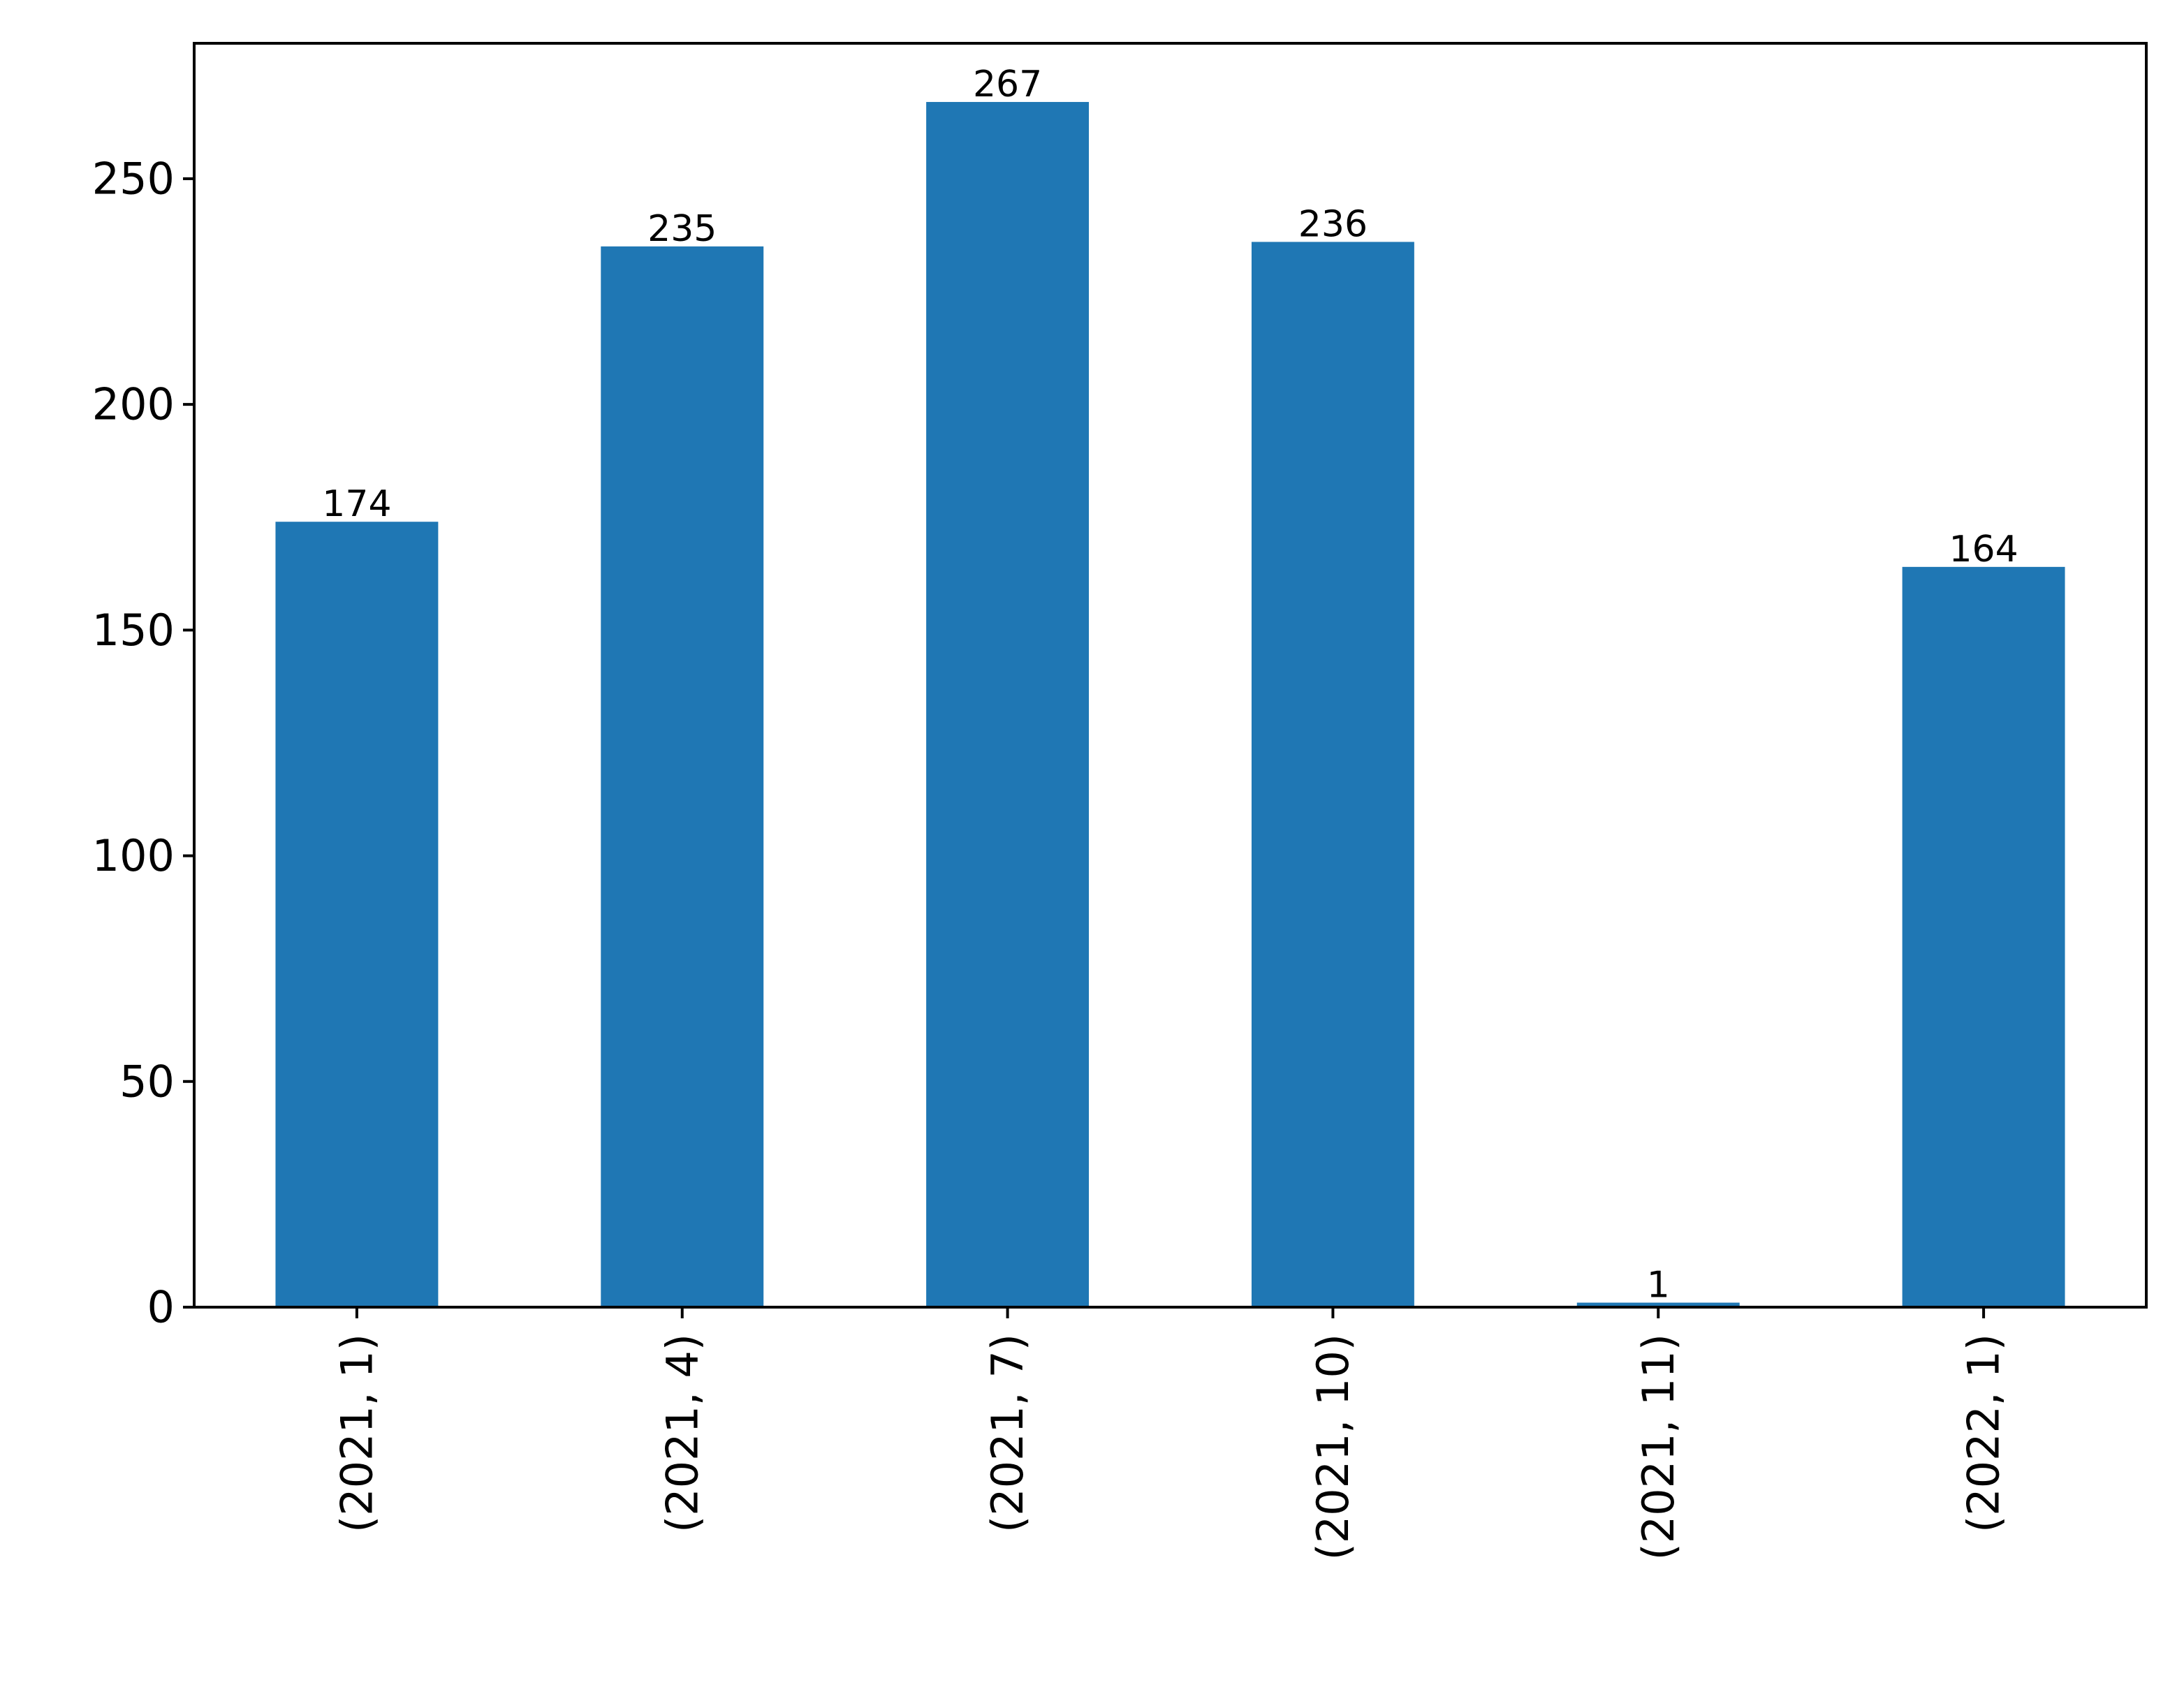 The image size is (2184, 1694). Describe the element at coordinates (357, 504) in the screenshot. I see `data-label: 174` at that location.